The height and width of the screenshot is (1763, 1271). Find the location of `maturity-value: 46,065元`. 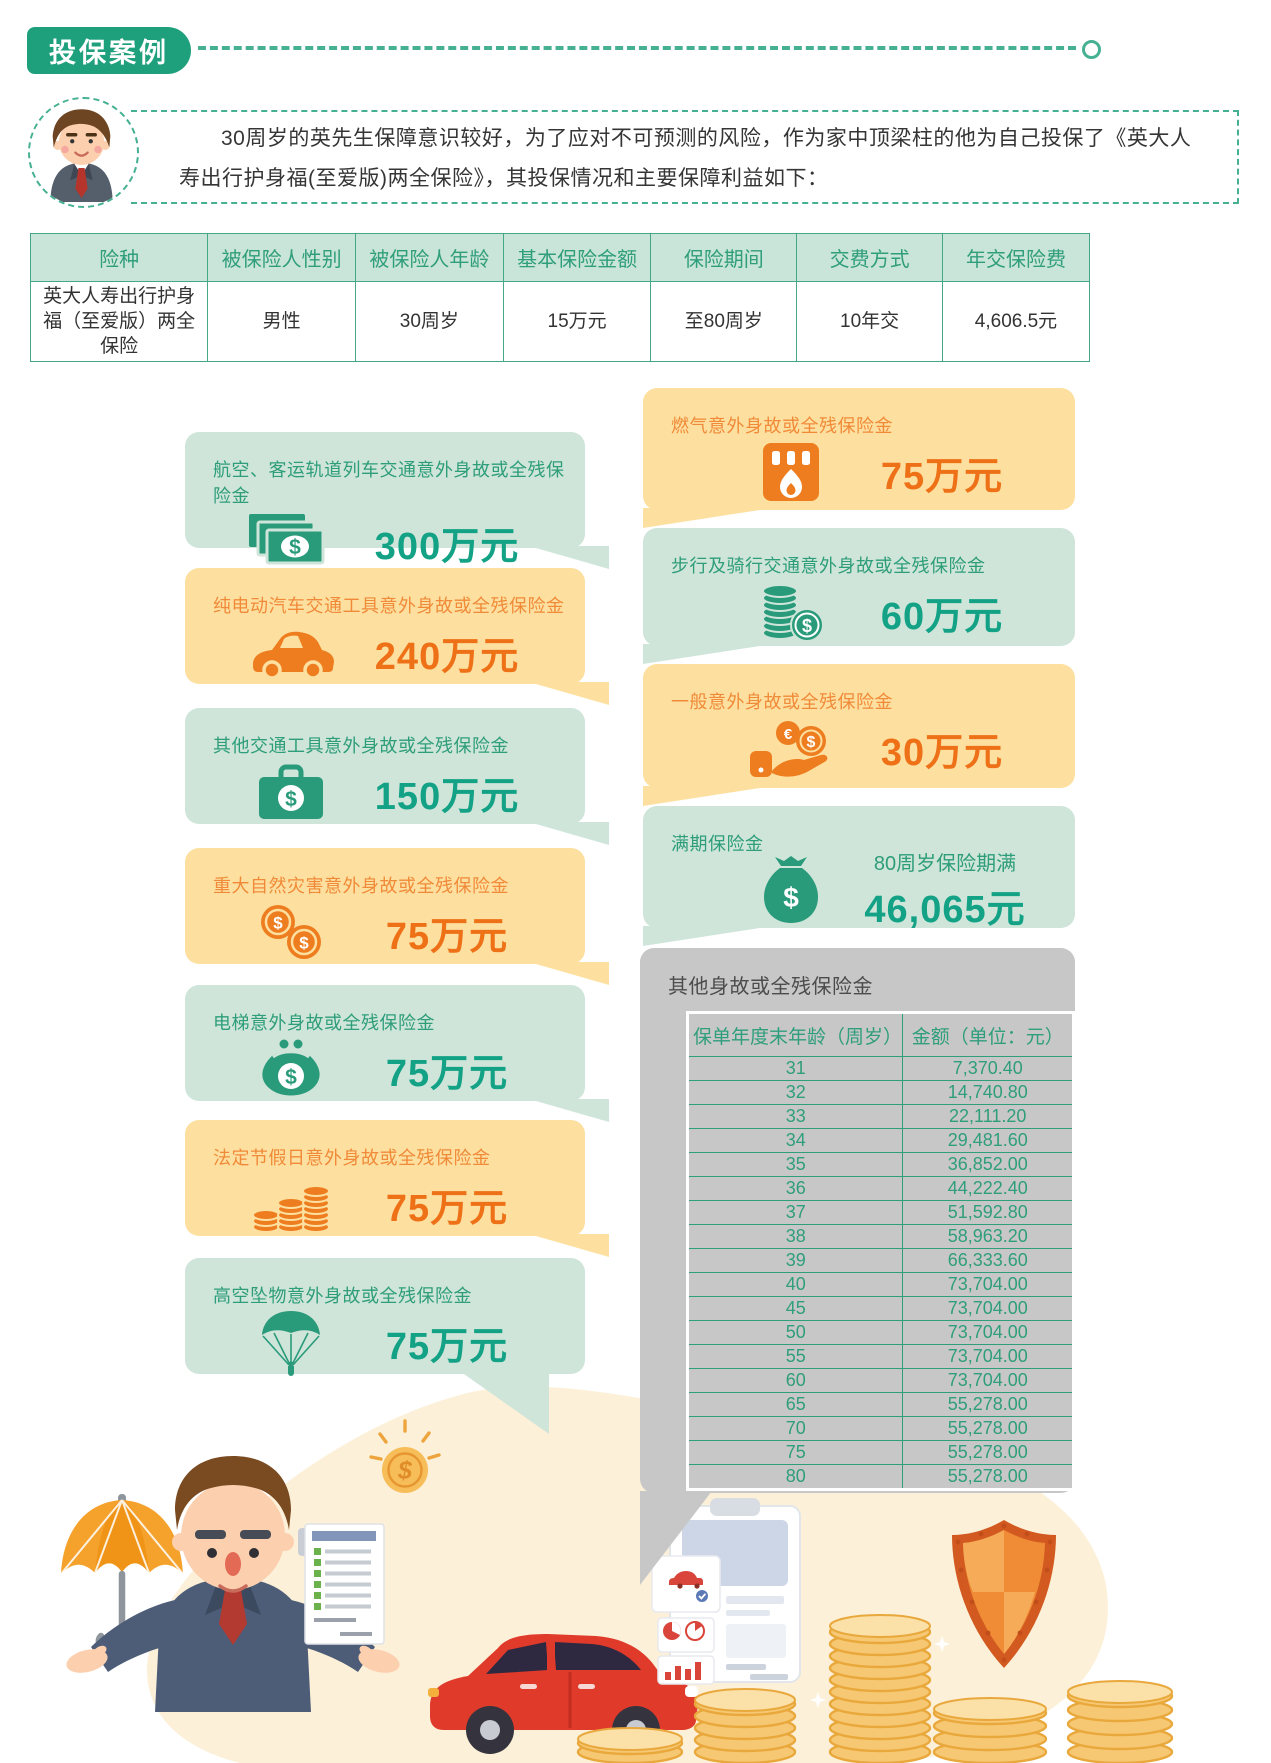

maturity-value: 46,065元 is located at coordinates (945, 910).